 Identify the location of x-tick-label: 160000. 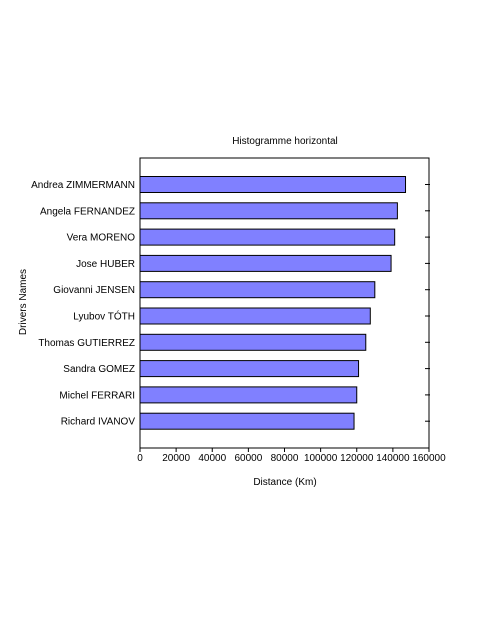
(429, 458).